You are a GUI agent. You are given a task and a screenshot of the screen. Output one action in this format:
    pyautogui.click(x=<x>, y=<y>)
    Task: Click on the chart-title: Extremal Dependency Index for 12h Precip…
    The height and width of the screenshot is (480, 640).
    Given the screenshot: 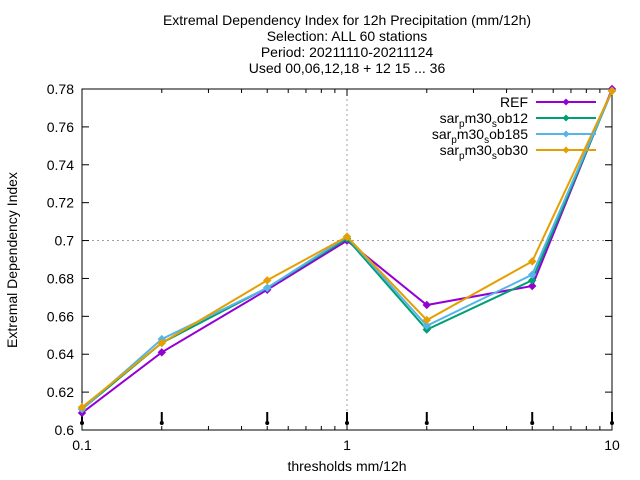 What is the action you would take?
    pyautogui.click(x=347, y=44)
    